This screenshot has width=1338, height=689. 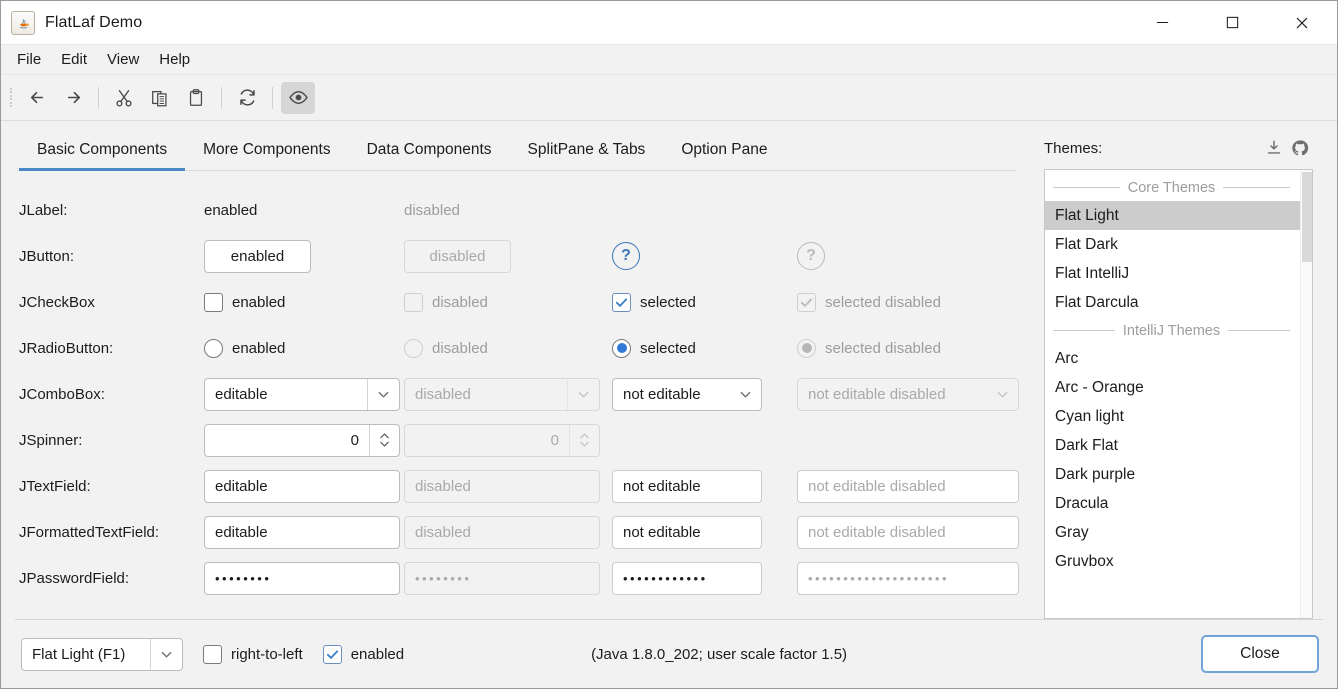 What do you see at coordinates (212, 654) in the screenshot?
I see `checkbox-unchecked-icon` at bounding box center [212, 654].